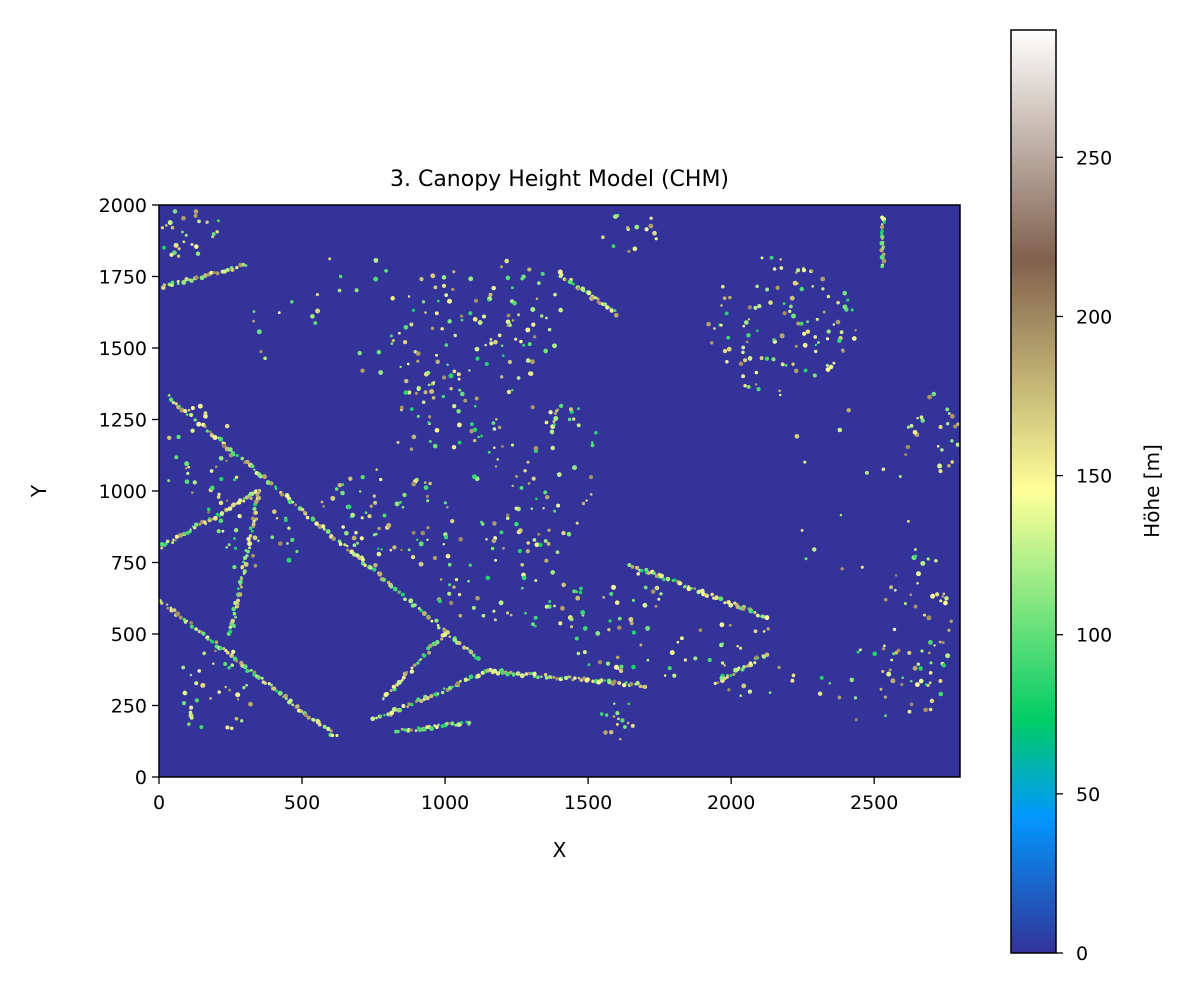 This screenshot has height=1000, width=1200. Describe the element at coordinates (731, 803) in the screenshot. I see `x-tick-label: 2000` at that location.